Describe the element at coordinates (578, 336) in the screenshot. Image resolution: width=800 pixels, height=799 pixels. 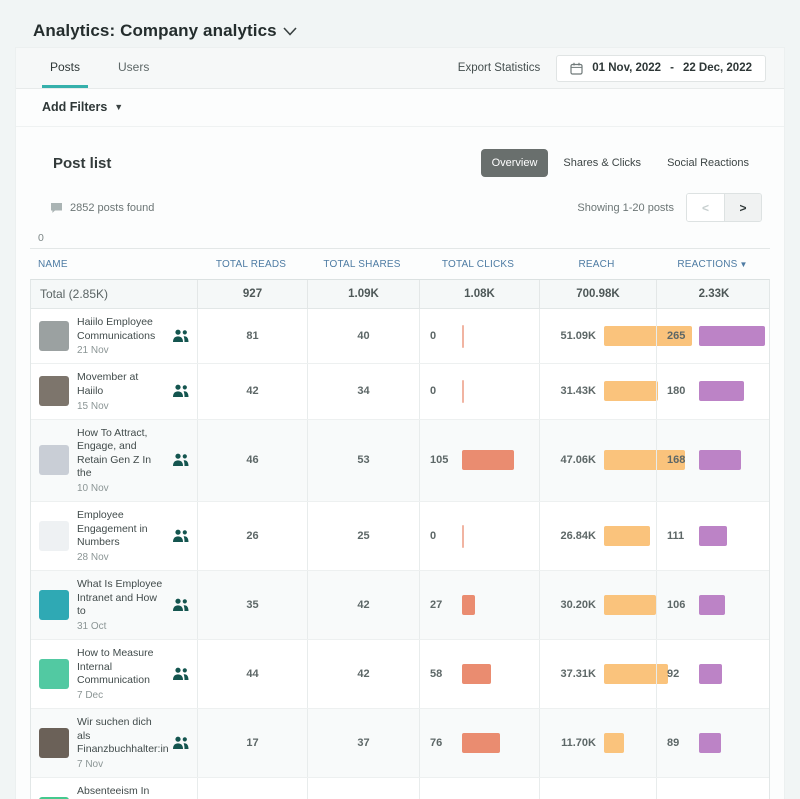
I see `reach-value: 51.09K` at that location.